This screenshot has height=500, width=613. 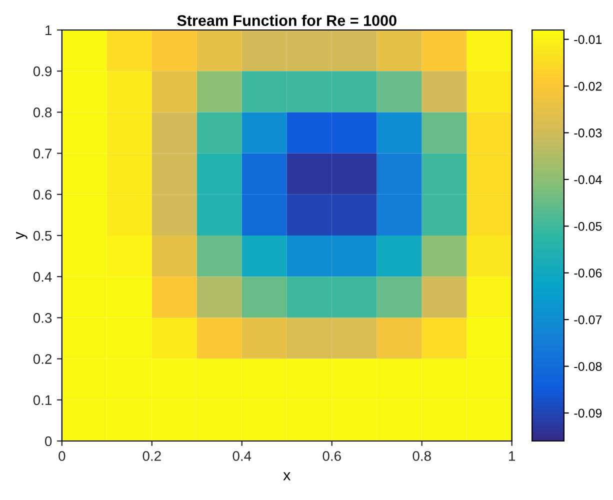 I want to click on color-bar-label: -0.09, so click(x=588, y=413).